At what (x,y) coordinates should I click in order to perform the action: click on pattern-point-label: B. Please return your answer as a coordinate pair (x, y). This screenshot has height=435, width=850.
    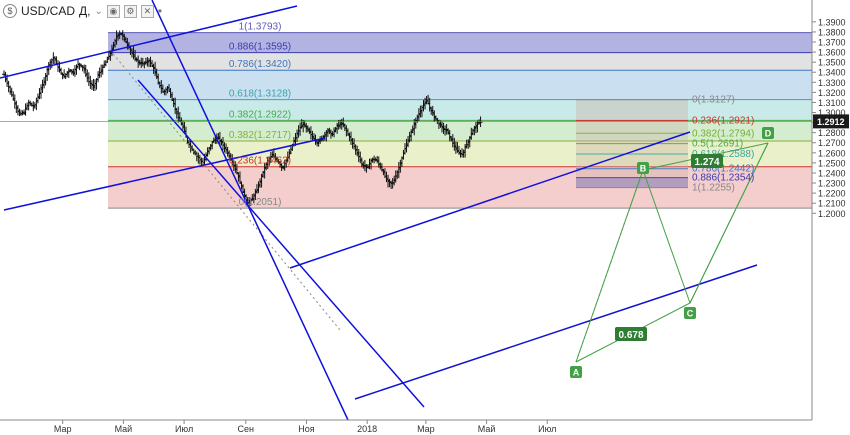
    Looking at the image, I should click on (643, 169).